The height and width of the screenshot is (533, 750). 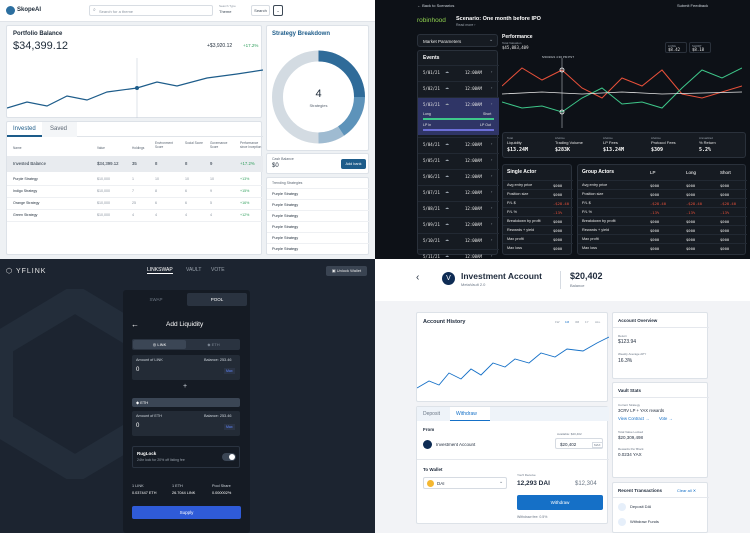 I want to click on range-option: 1M, so click(x=567, y=322).